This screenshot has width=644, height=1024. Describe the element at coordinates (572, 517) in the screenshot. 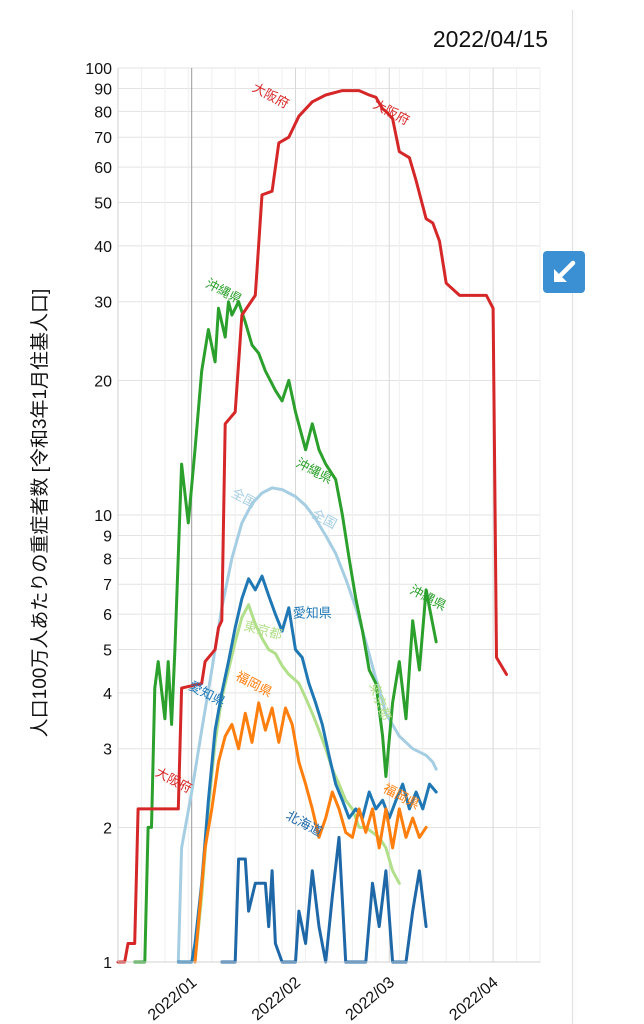

I see `page-edge` at that location.